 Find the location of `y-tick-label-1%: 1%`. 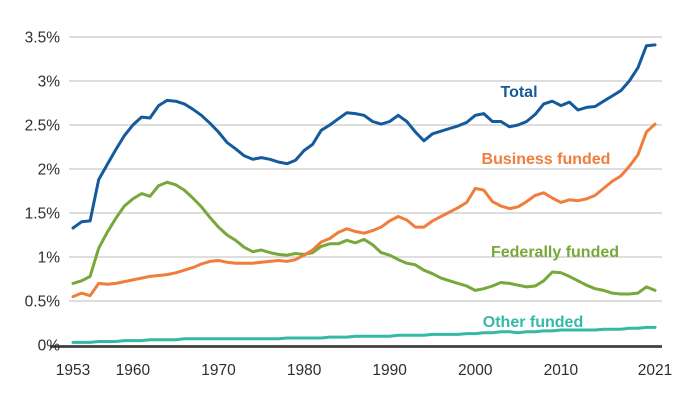

y-tick-label-1%: 1% is located at coordinates (49, 258).